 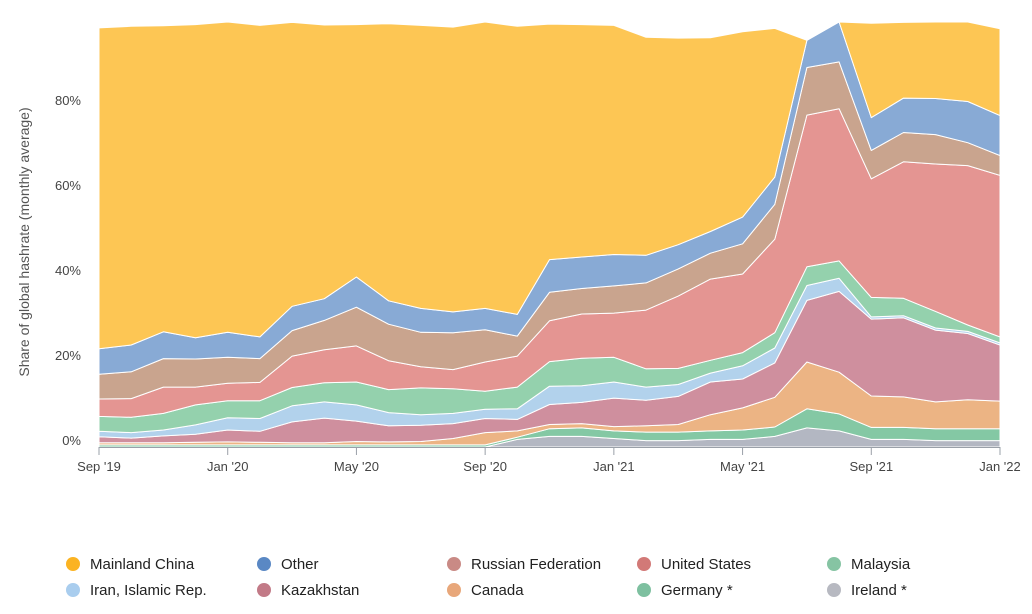 What do you see at coordinates (148, 590) in the screenshot?
I see `legend-label: Iran, Islamic Rep.` at bounding box center [148, 590].